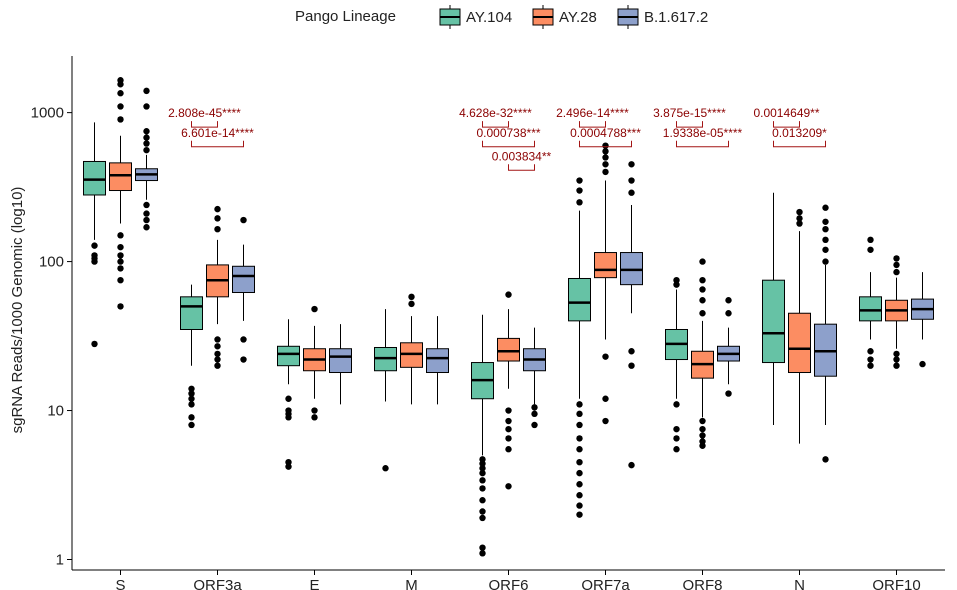 The height and width of the screenshot is (590, 957). What do you see at coordinates (689, 117) in the screenshot?
I see `significance-annotation: 3.875e-15****` at bounding box center [689, 117].